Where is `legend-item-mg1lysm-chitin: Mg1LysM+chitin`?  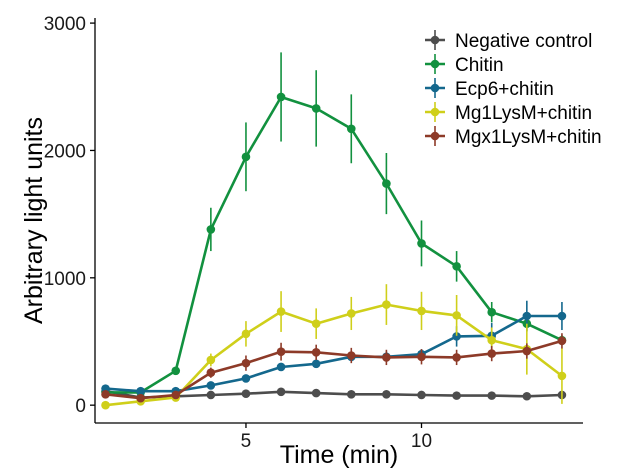 legend-item-mg1lysm-chitin: Mg1LysM+chitin is located at coordinates (508, 113).